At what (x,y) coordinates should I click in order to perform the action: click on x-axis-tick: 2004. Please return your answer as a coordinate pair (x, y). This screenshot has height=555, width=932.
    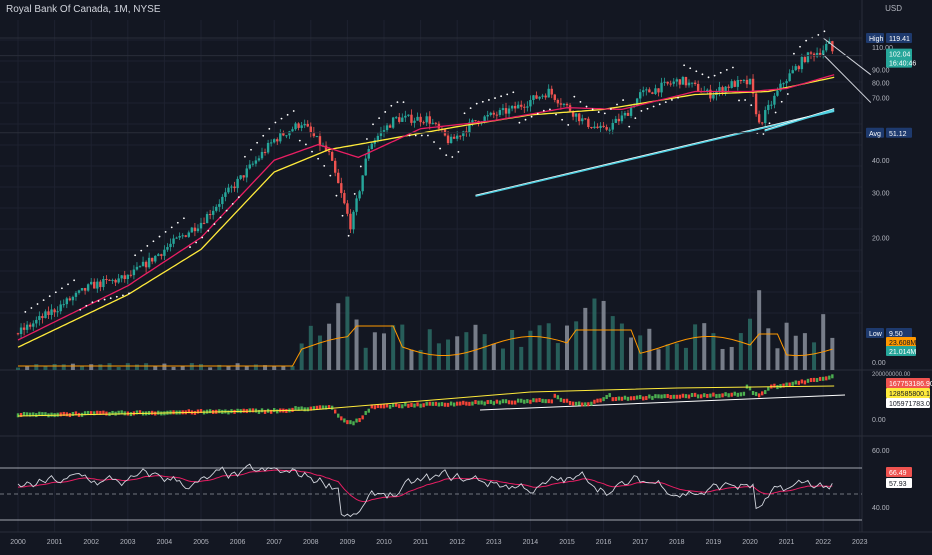
    Looking at the image, I should click on (165, 542).